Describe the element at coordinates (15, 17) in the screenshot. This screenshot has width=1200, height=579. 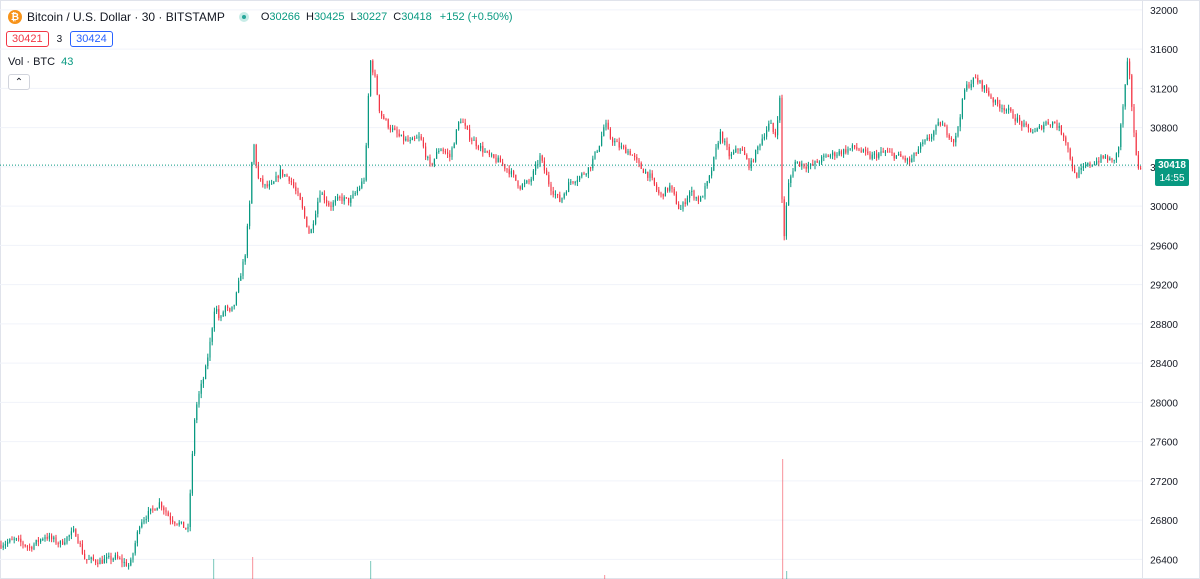
I see `bitcoin-logo-icon: ₿` at that location.